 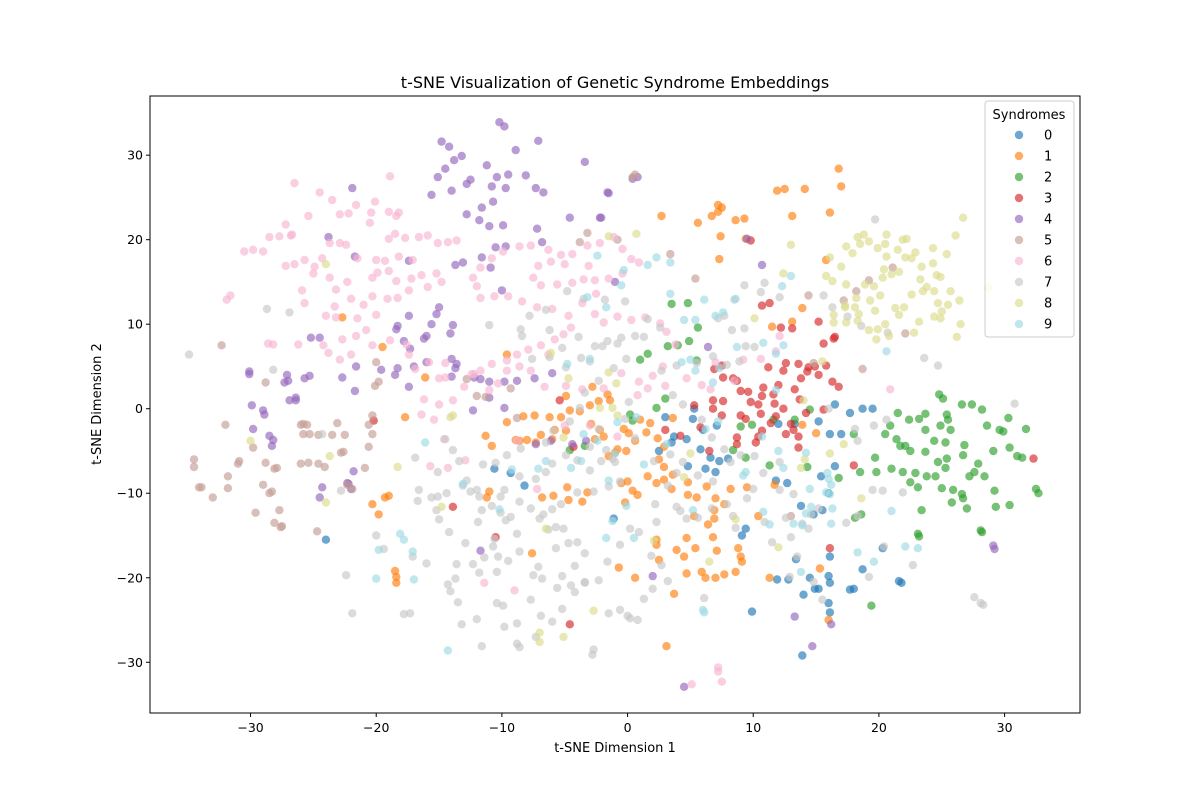 I want to click on legend-marker, so click(x=1019, y=282).